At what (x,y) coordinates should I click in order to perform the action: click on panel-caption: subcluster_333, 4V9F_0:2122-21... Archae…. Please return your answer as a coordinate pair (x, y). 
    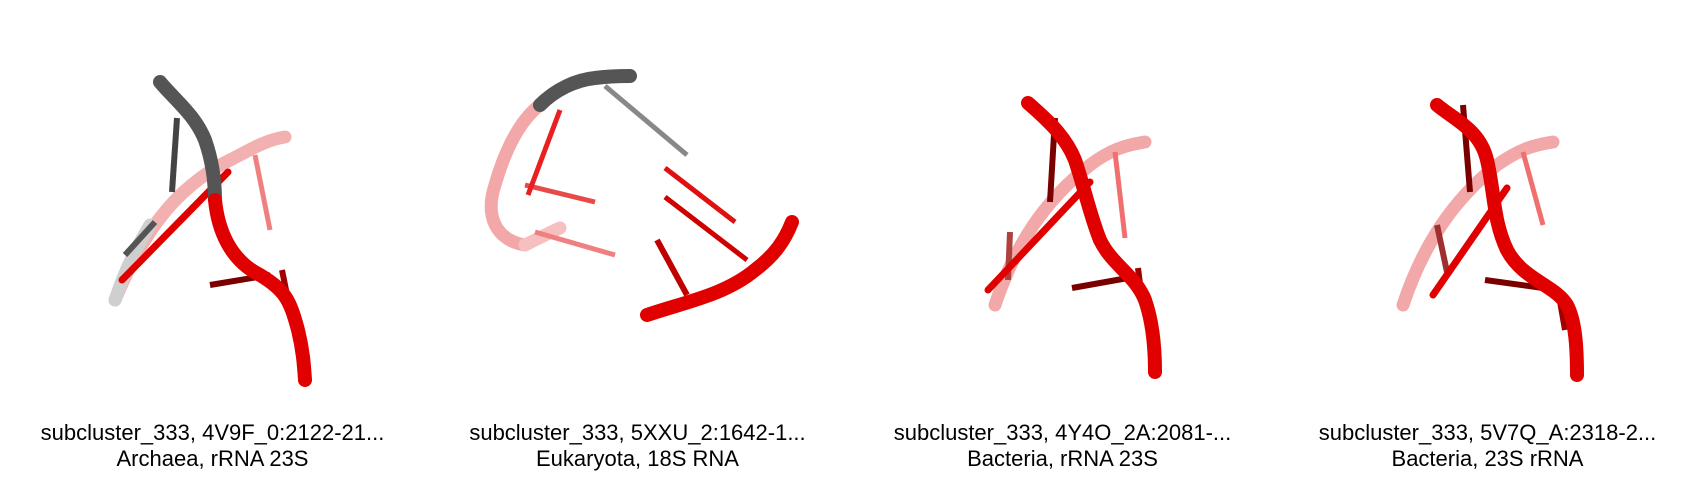
    Looking at the image, I should click on (212, 446).